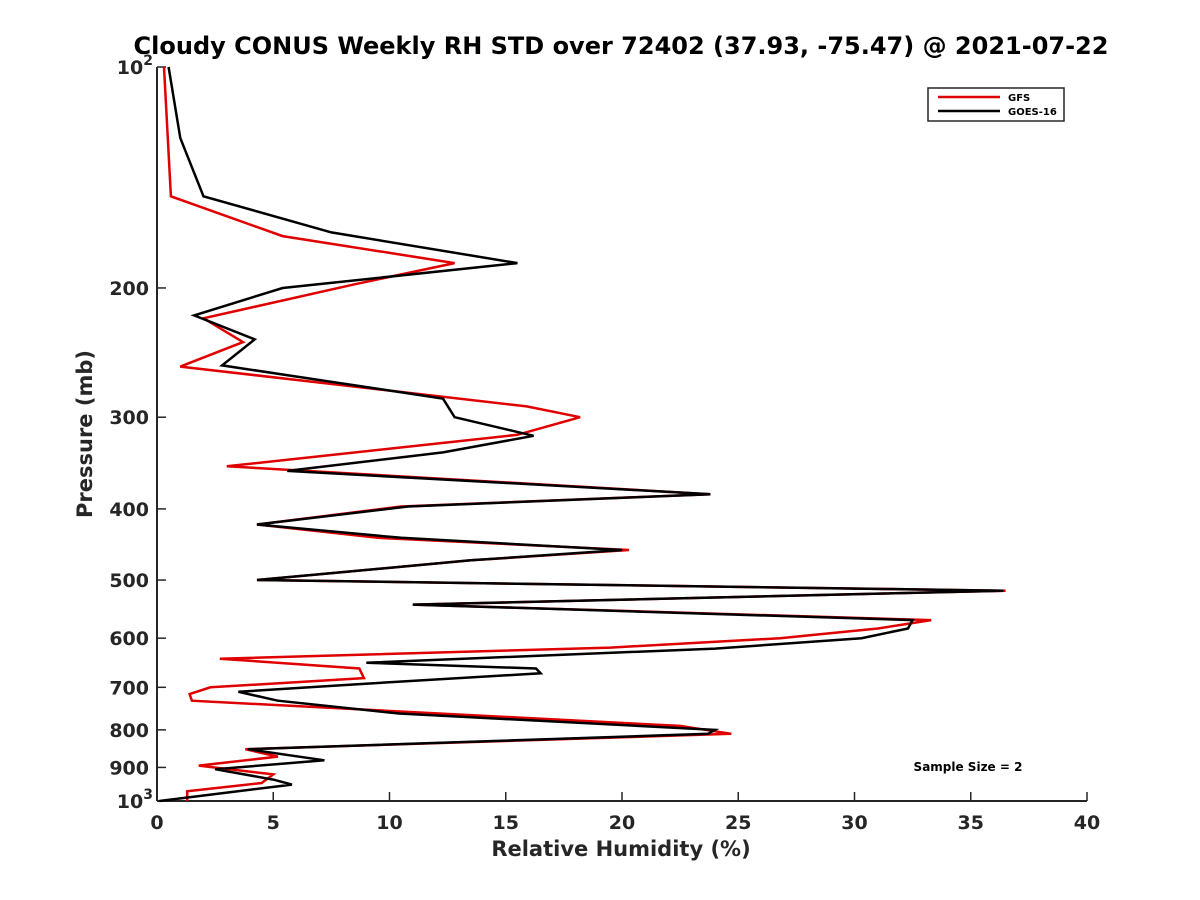 This screenshot has width=1200, height=900. I want to click on legend-label-gfs: GFS, so click(1019, 98).